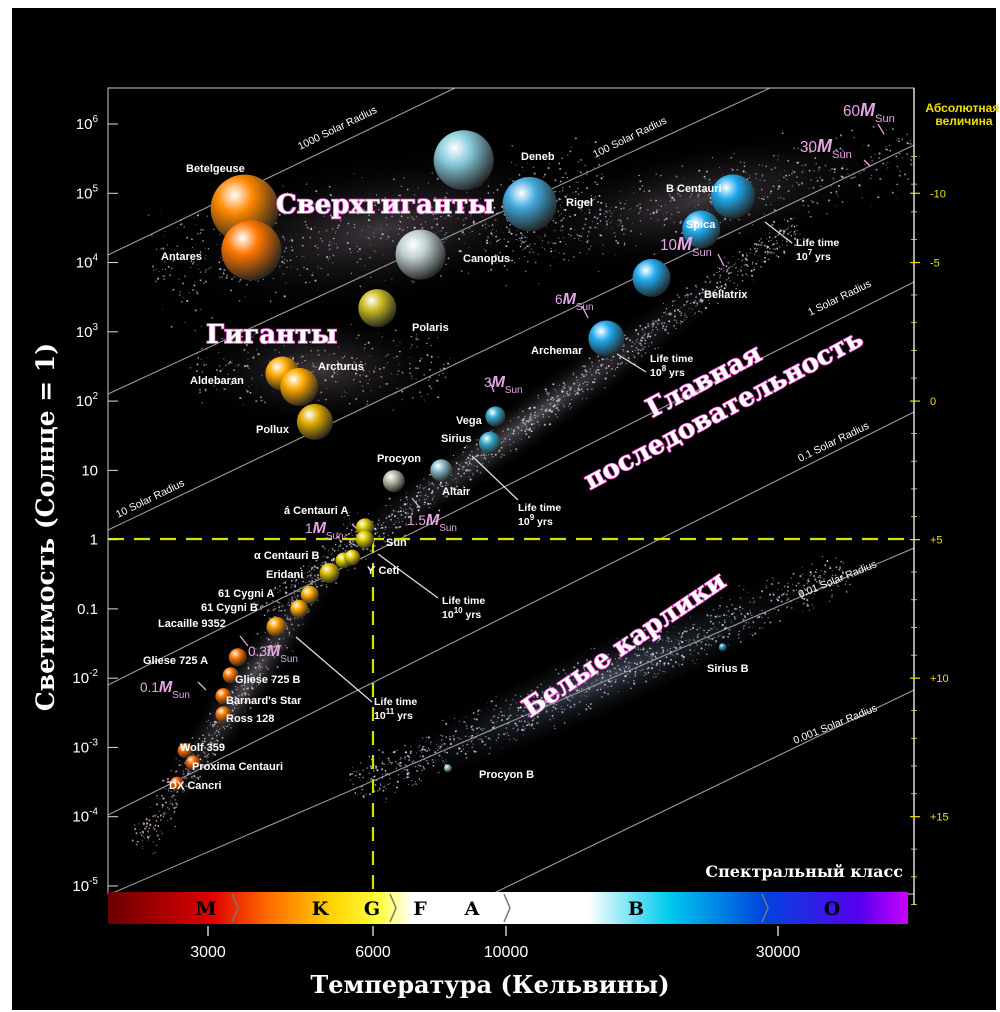 The image size is (1000, 1012). What do you see at coordinates (229, 608) in the screenshot?
I see `star-label-61-cygni-b: 61 Cygni B` at bounding box center [229, 608].